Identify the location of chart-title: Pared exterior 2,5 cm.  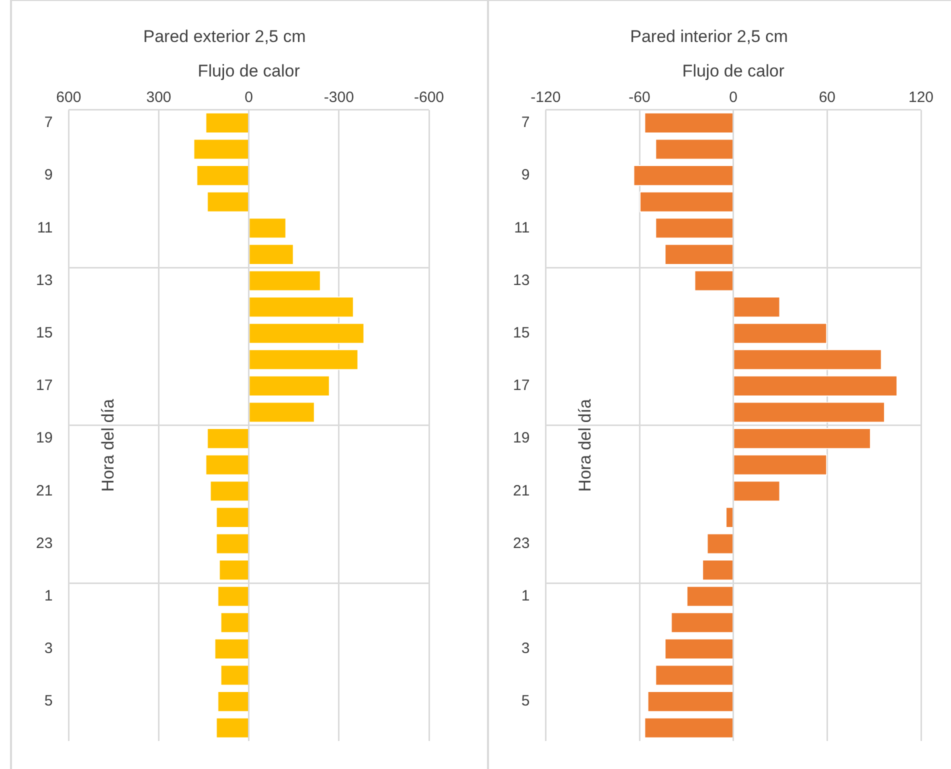
(224, 36).